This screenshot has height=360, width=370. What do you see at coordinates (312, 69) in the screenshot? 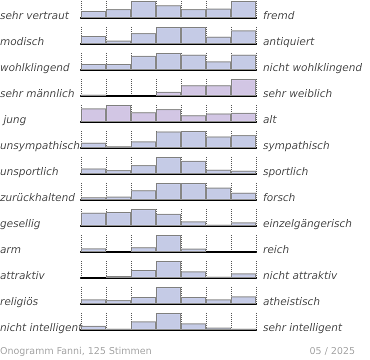
I see `y2-axis-title: nicht wohlklingend` at bounding box center [312, 69].